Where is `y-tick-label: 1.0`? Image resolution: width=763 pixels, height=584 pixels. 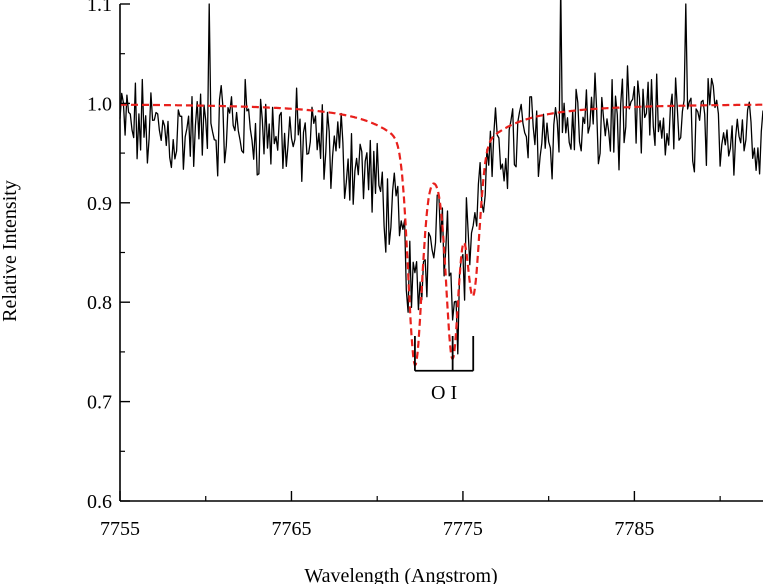
y-tick-label: 1.0 is located at coordinates (99, 104).